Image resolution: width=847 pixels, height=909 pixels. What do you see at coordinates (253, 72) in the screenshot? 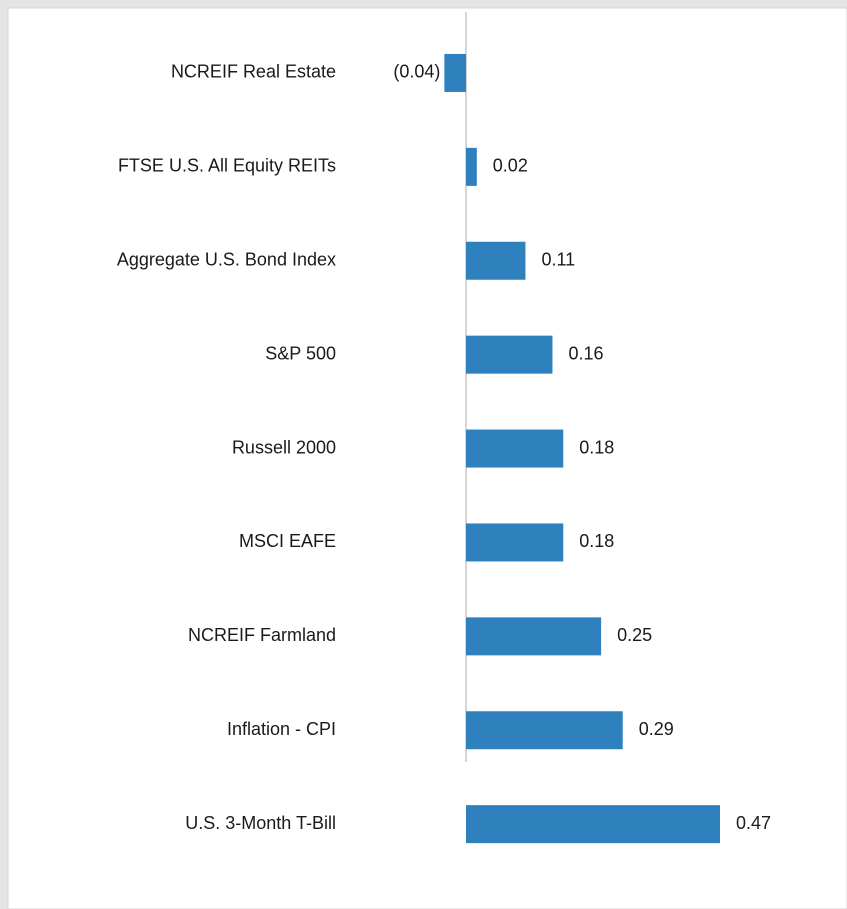
I see `category-label: NCREIF Real Estate` at bounding box center [253, 72].